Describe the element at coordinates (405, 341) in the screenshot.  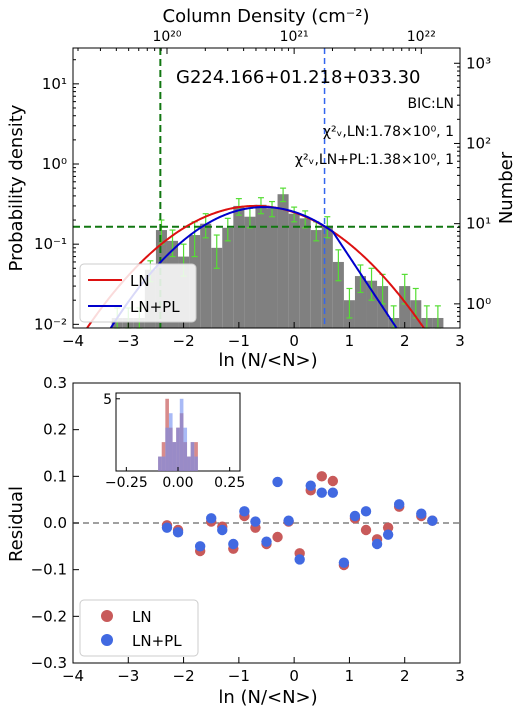
I see `x-tick-label: 2` at that location.